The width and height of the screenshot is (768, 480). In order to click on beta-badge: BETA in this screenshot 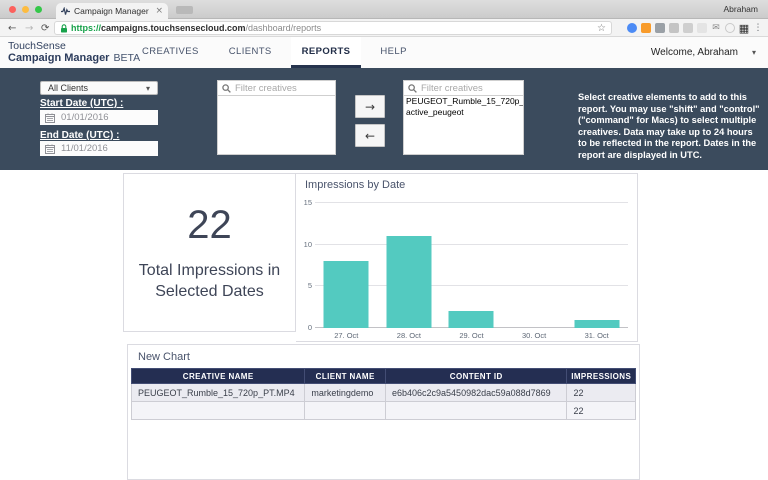, I will do `click(127, 58)`.